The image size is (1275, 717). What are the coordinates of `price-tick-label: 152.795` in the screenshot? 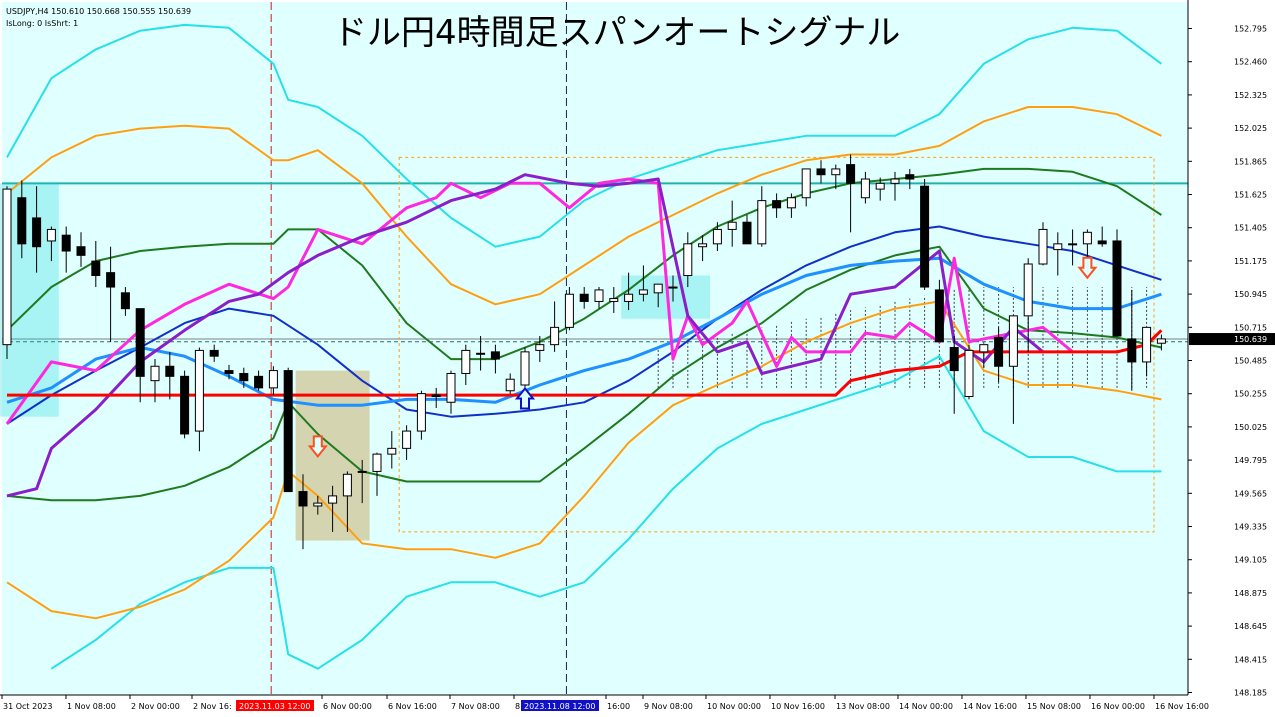 It's located at (1250, 29).